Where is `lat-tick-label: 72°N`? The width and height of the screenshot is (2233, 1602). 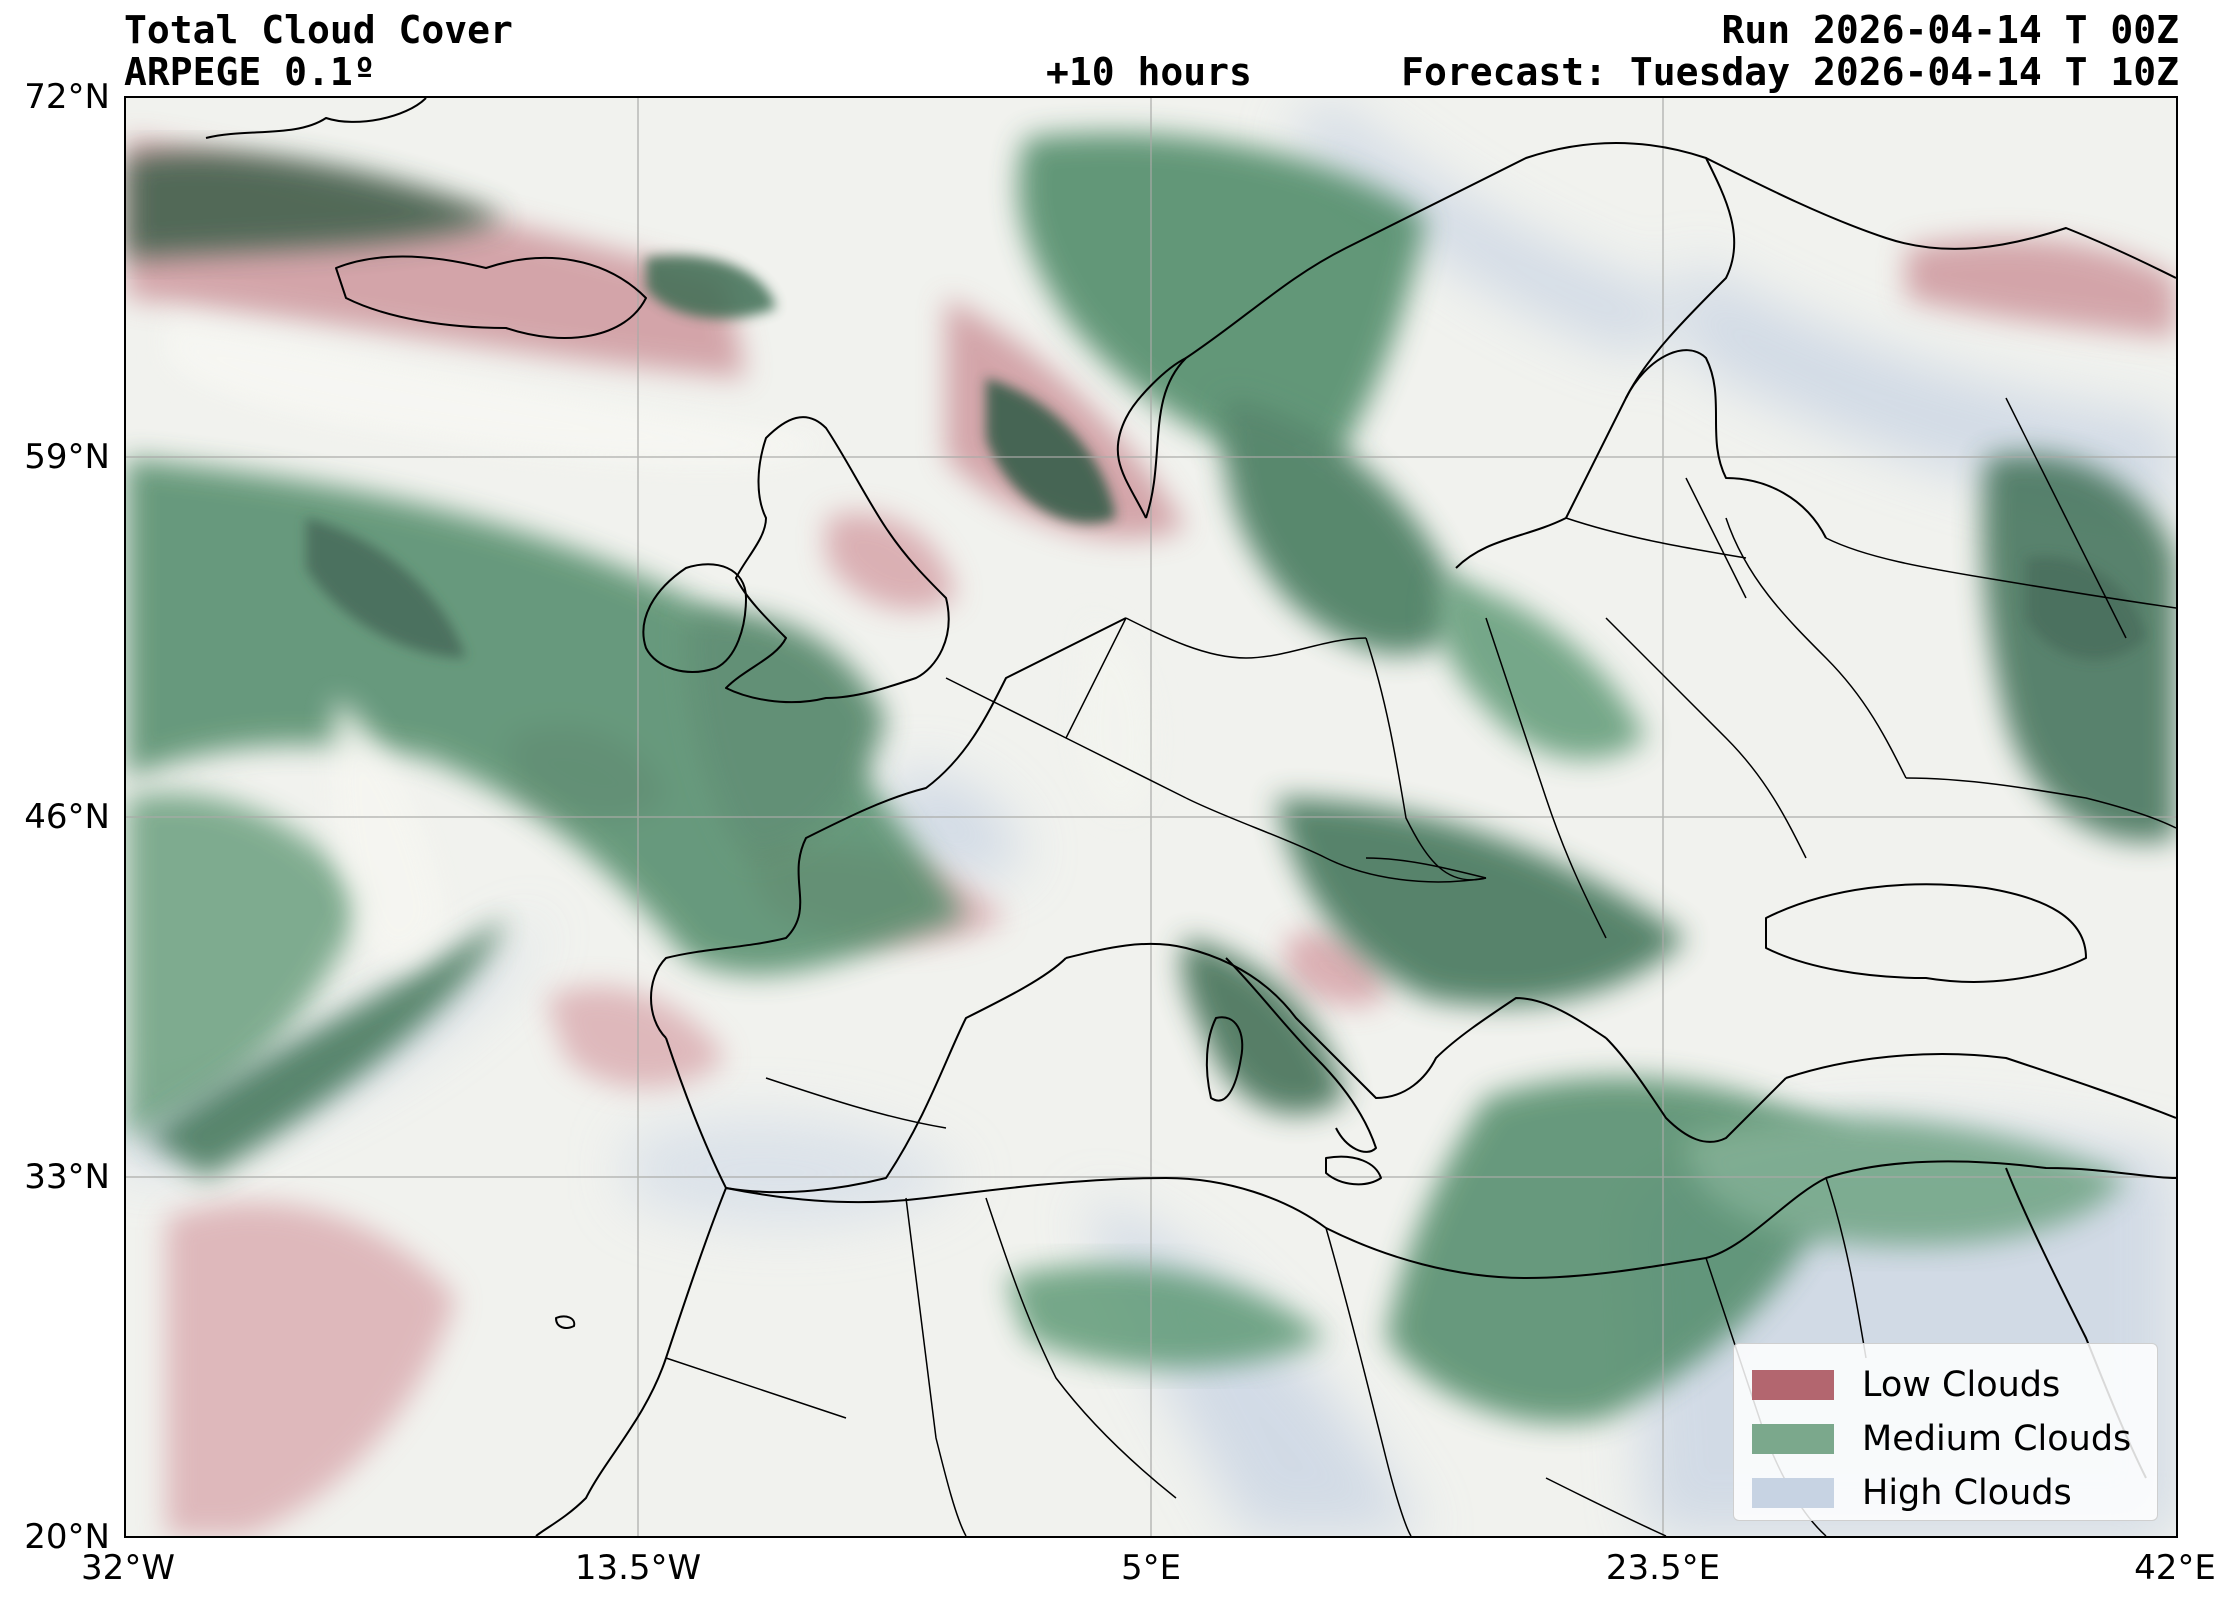
lat-tick-label: 72°N is located at coordinates (67, 97).